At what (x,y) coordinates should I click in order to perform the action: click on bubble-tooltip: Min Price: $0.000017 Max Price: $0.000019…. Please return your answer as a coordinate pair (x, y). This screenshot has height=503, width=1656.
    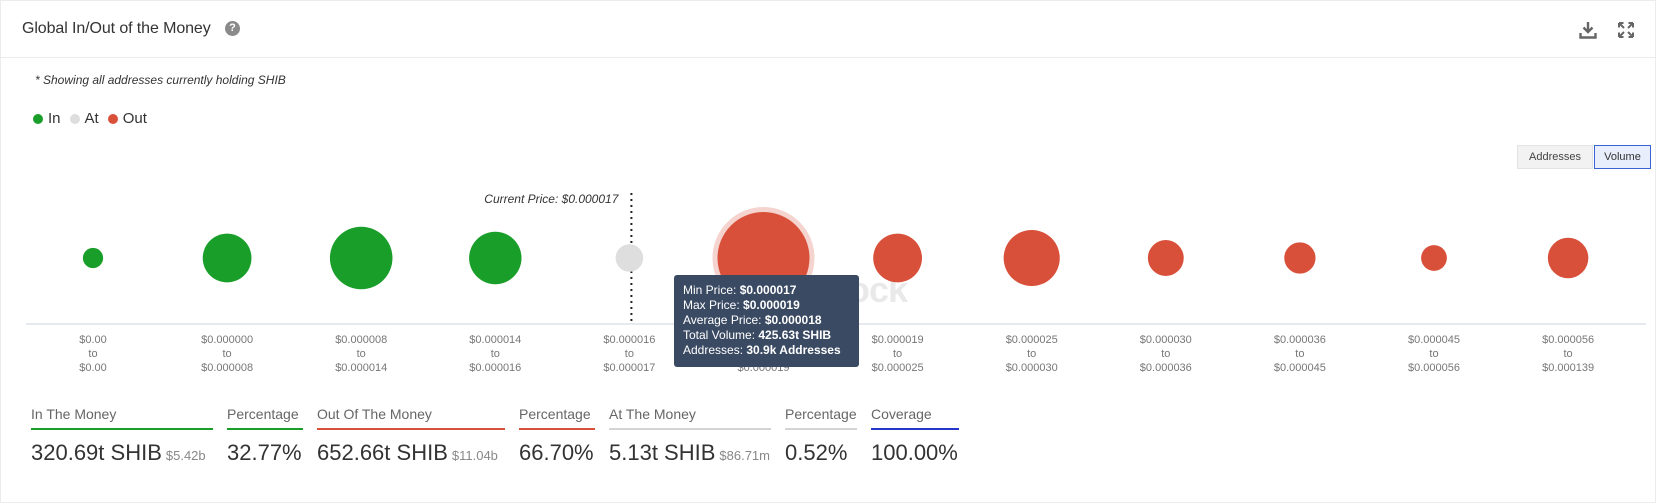
    Looking at the image, I should click on (766, 321).